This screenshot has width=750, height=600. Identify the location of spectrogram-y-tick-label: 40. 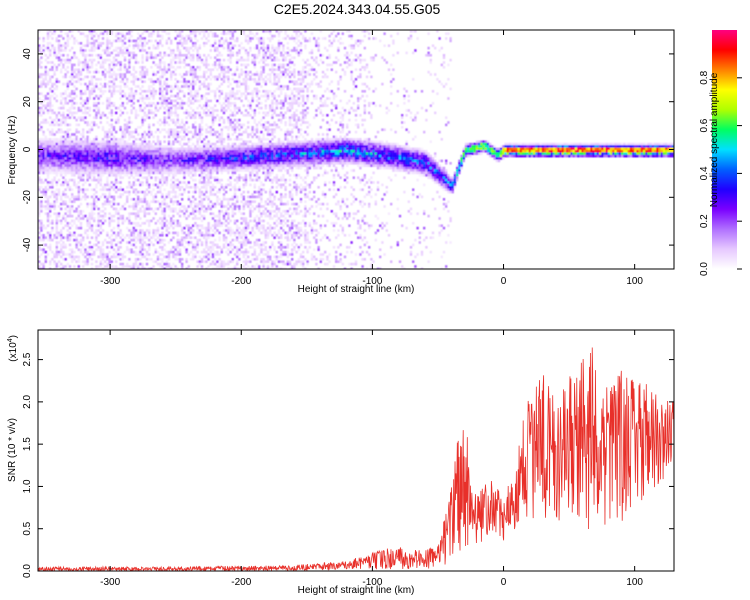
(27, 54).